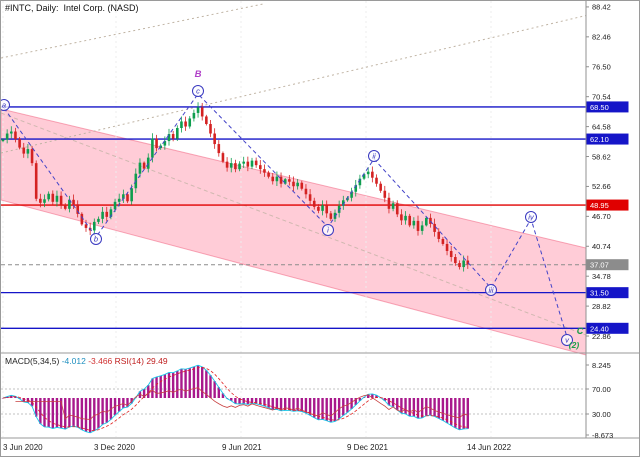  I want to click on indicator-macd-value: -4.012, so click(73, 361).